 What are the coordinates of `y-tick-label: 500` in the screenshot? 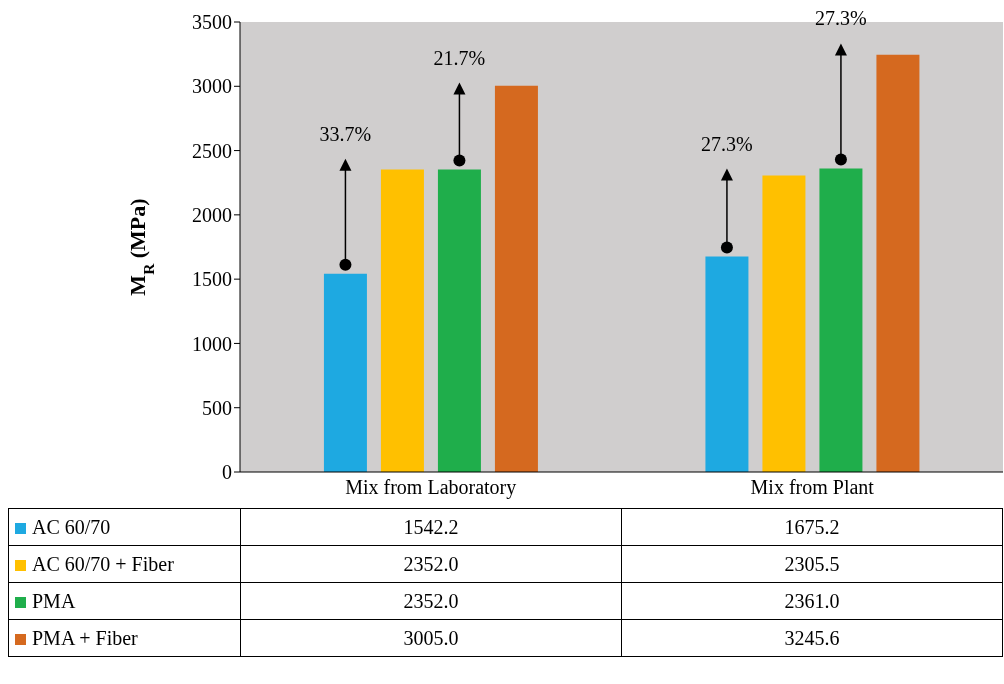 It's located at (217, 407).